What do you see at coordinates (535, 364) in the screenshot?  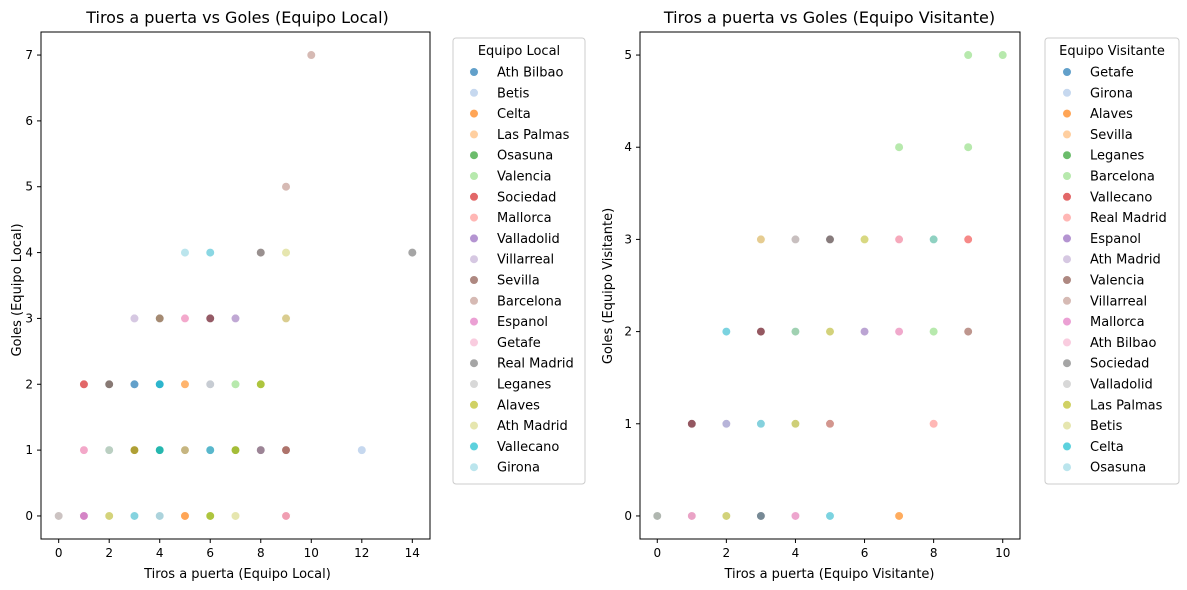 I see `legend-label: Real Madrid` at bounding box center [535, 364].